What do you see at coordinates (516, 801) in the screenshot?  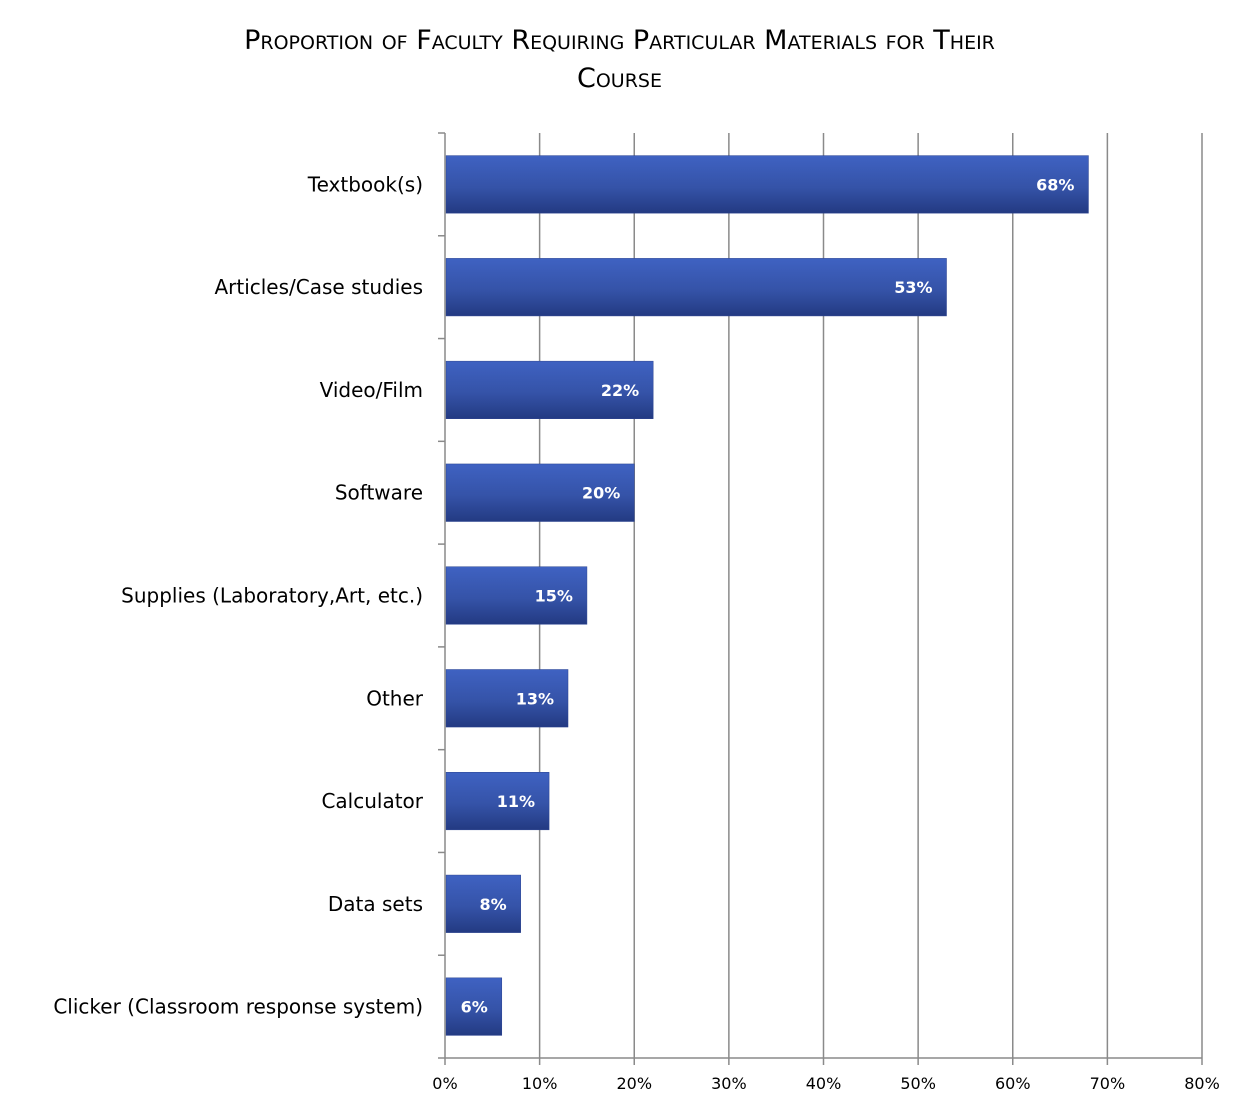 I see `data-label: 11%` at bounding box center [516, 801].